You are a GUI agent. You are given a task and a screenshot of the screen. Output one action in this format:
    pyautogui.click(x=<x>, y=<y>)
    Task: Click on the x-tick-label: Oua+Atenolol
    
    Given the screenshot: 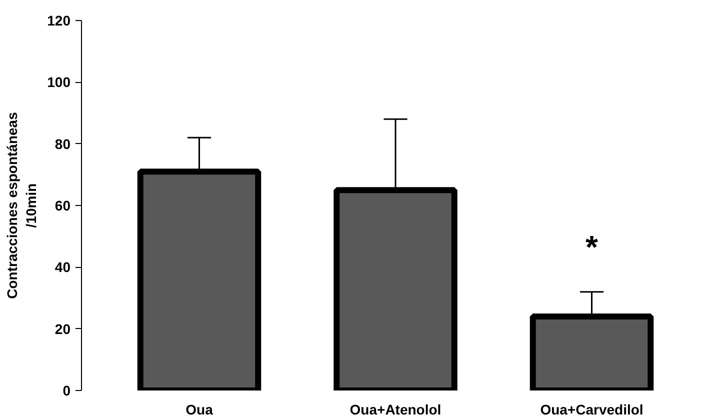 What is the action you would take?
    pyautogui.click(x=396, y=410)
    